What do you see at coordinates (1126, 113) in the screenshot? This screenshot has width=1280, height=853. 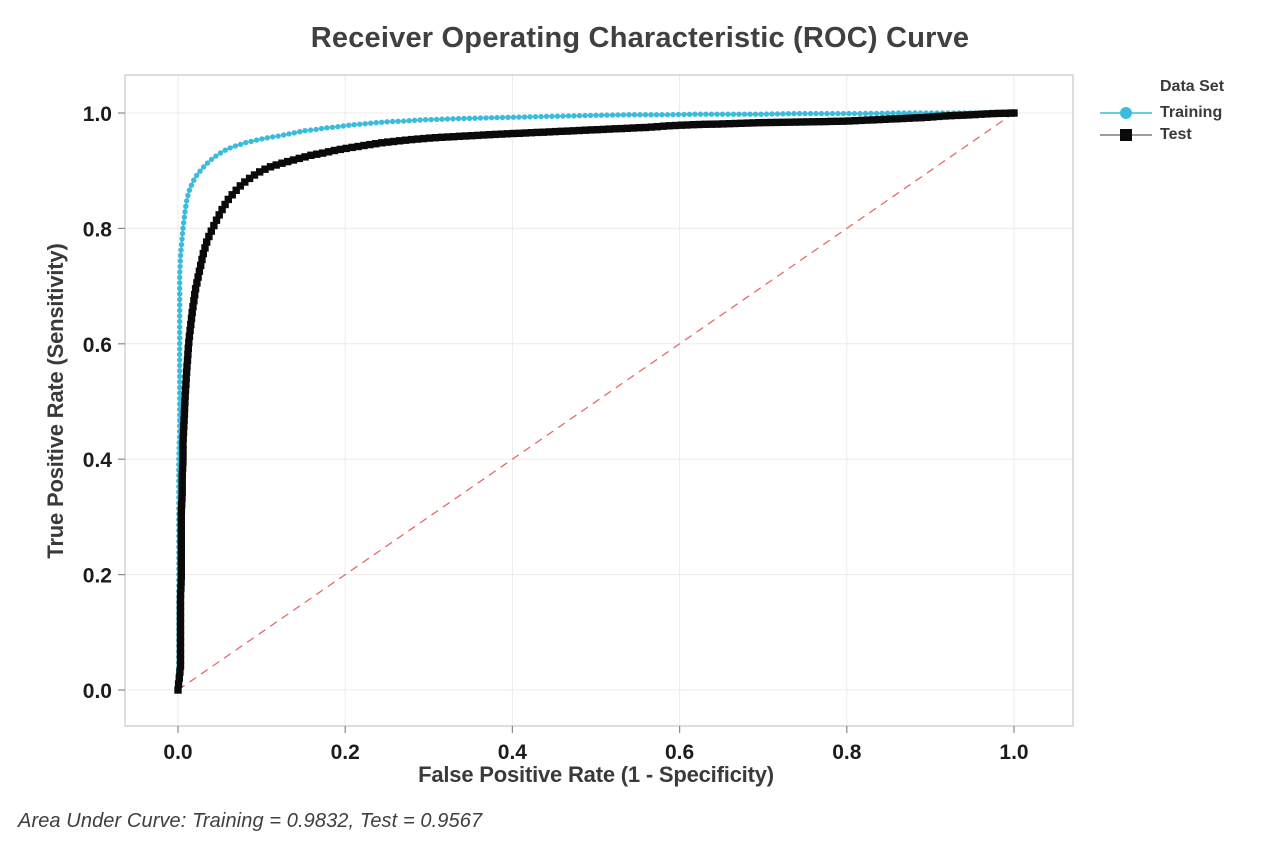 I see `training-legend-marker-icon` at bounding box center [1126, 113].